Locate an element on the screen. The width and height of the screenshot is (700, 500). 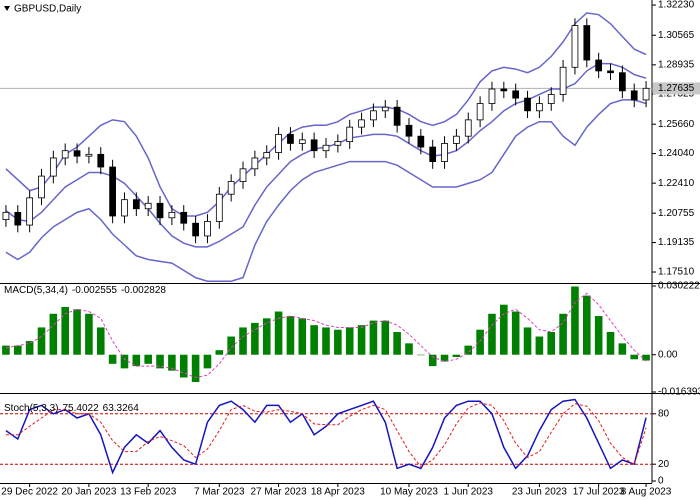
y-tick-label: -0.016393 is located at coordinates (679, 392).